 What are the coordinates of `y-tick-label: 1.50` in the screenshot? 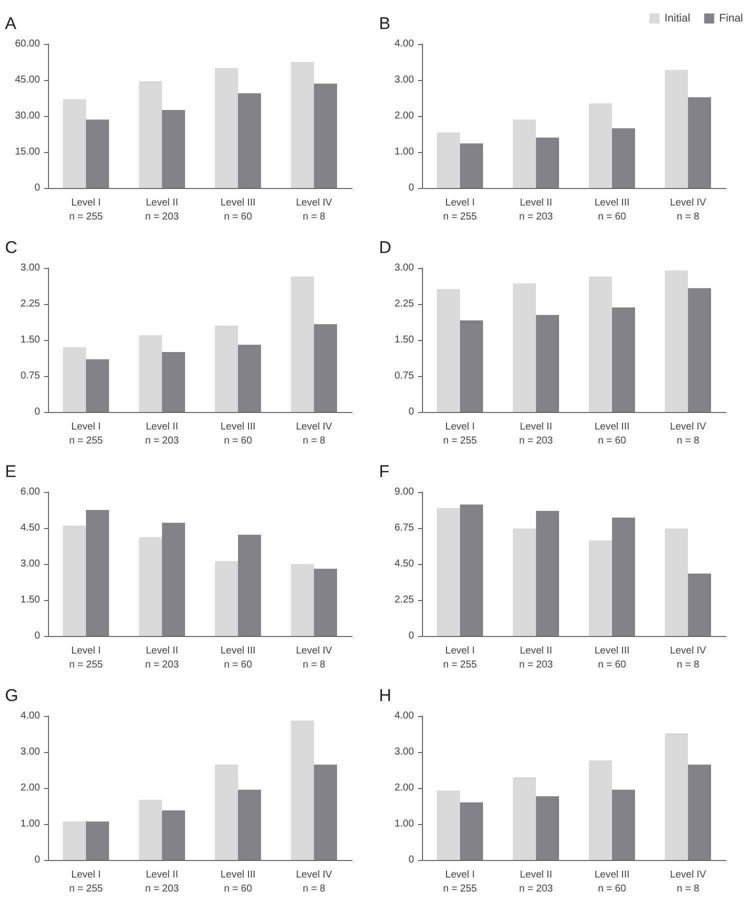 It's located at (404, 340).